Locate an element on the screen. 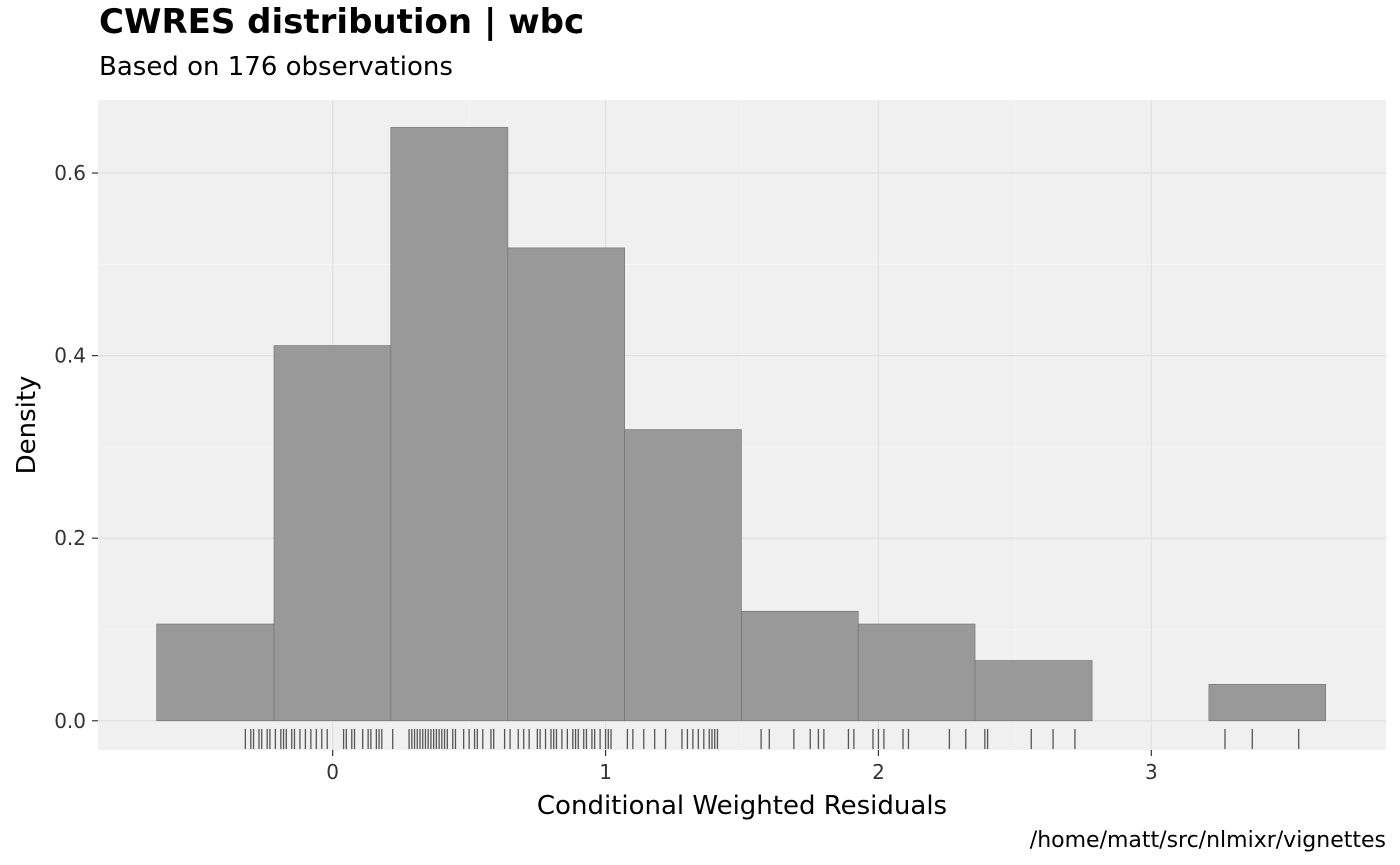 This screenshot has width=1400, height=865. y-axis-title: Density is located at coordinates (27, 425).